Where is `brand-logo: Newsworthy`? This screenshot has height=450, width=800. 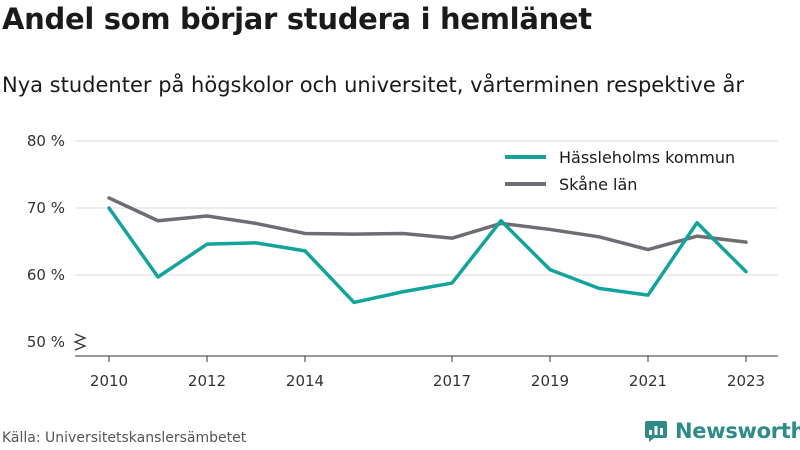
brand-logo: Newsworthy is located at coordinates (722, 431).